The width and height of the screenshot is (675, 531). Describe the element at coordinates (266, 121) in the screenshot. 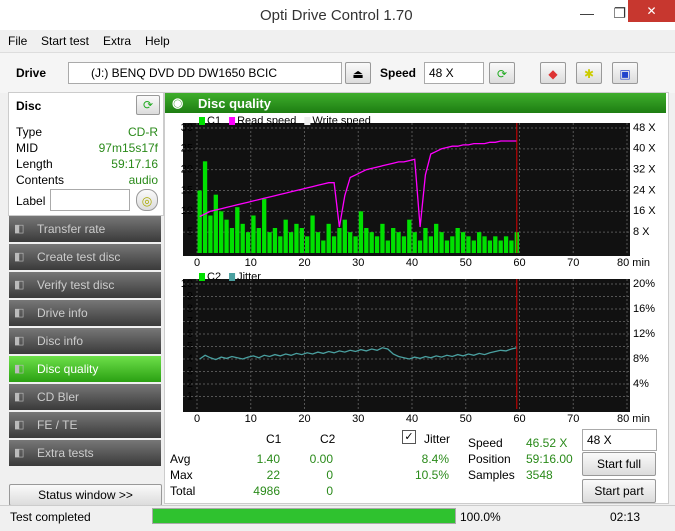

I see `legend-label: Read speed` at that location.